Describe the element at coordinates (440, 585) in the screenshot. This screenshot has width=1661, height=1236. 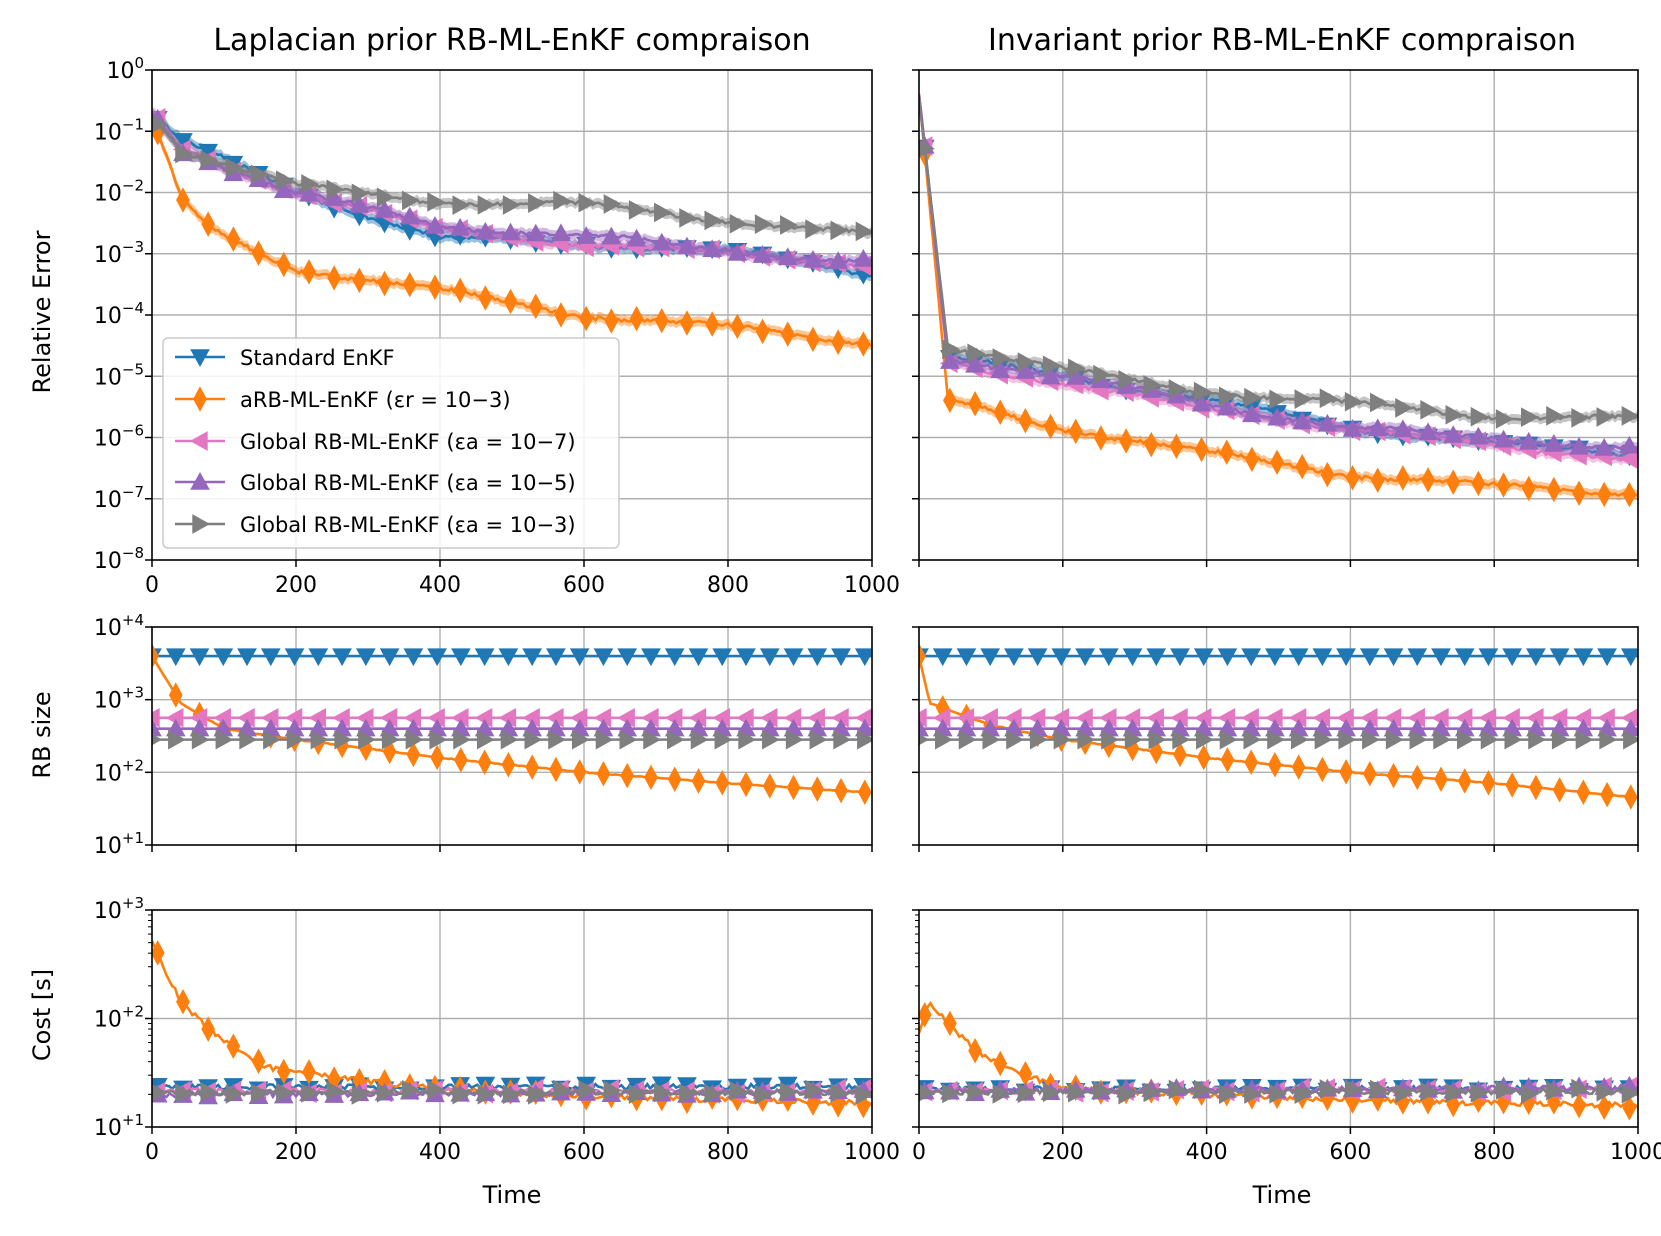
I see `x-tick-label: 400` at that location.